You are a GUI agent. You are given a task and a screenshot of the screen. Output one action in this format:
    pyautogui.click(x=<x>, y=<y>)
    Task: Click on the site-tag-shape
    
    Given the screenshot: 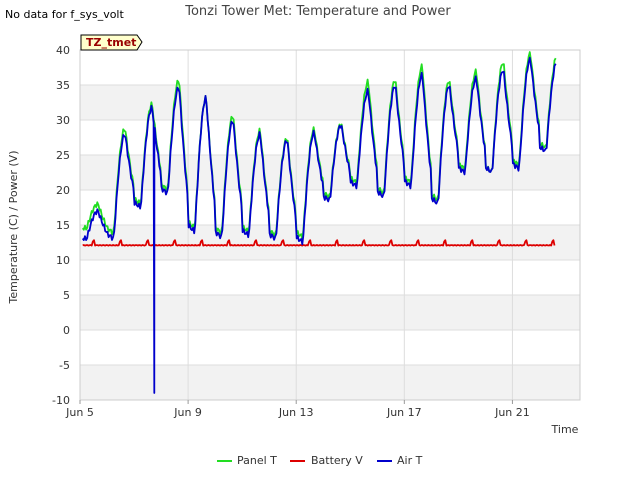 What is the action you would take?
    pyautogui.click(x=111, y=42)
    